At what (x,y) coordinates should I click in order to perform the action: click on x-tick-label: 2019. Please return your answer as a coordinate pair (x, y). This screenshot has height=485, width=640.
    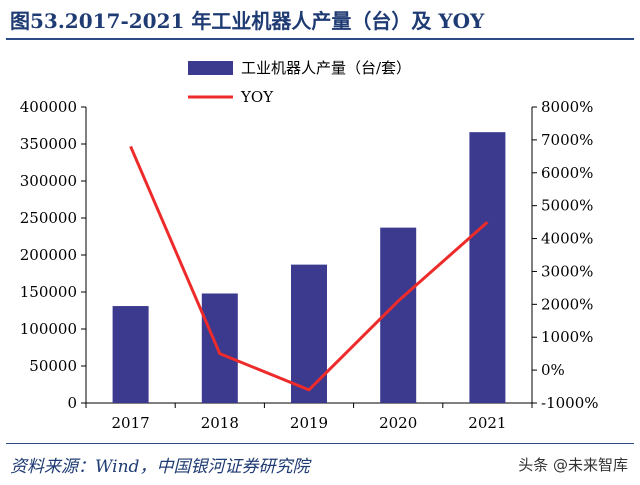
    Looking at the image, I should click on (309, 423).